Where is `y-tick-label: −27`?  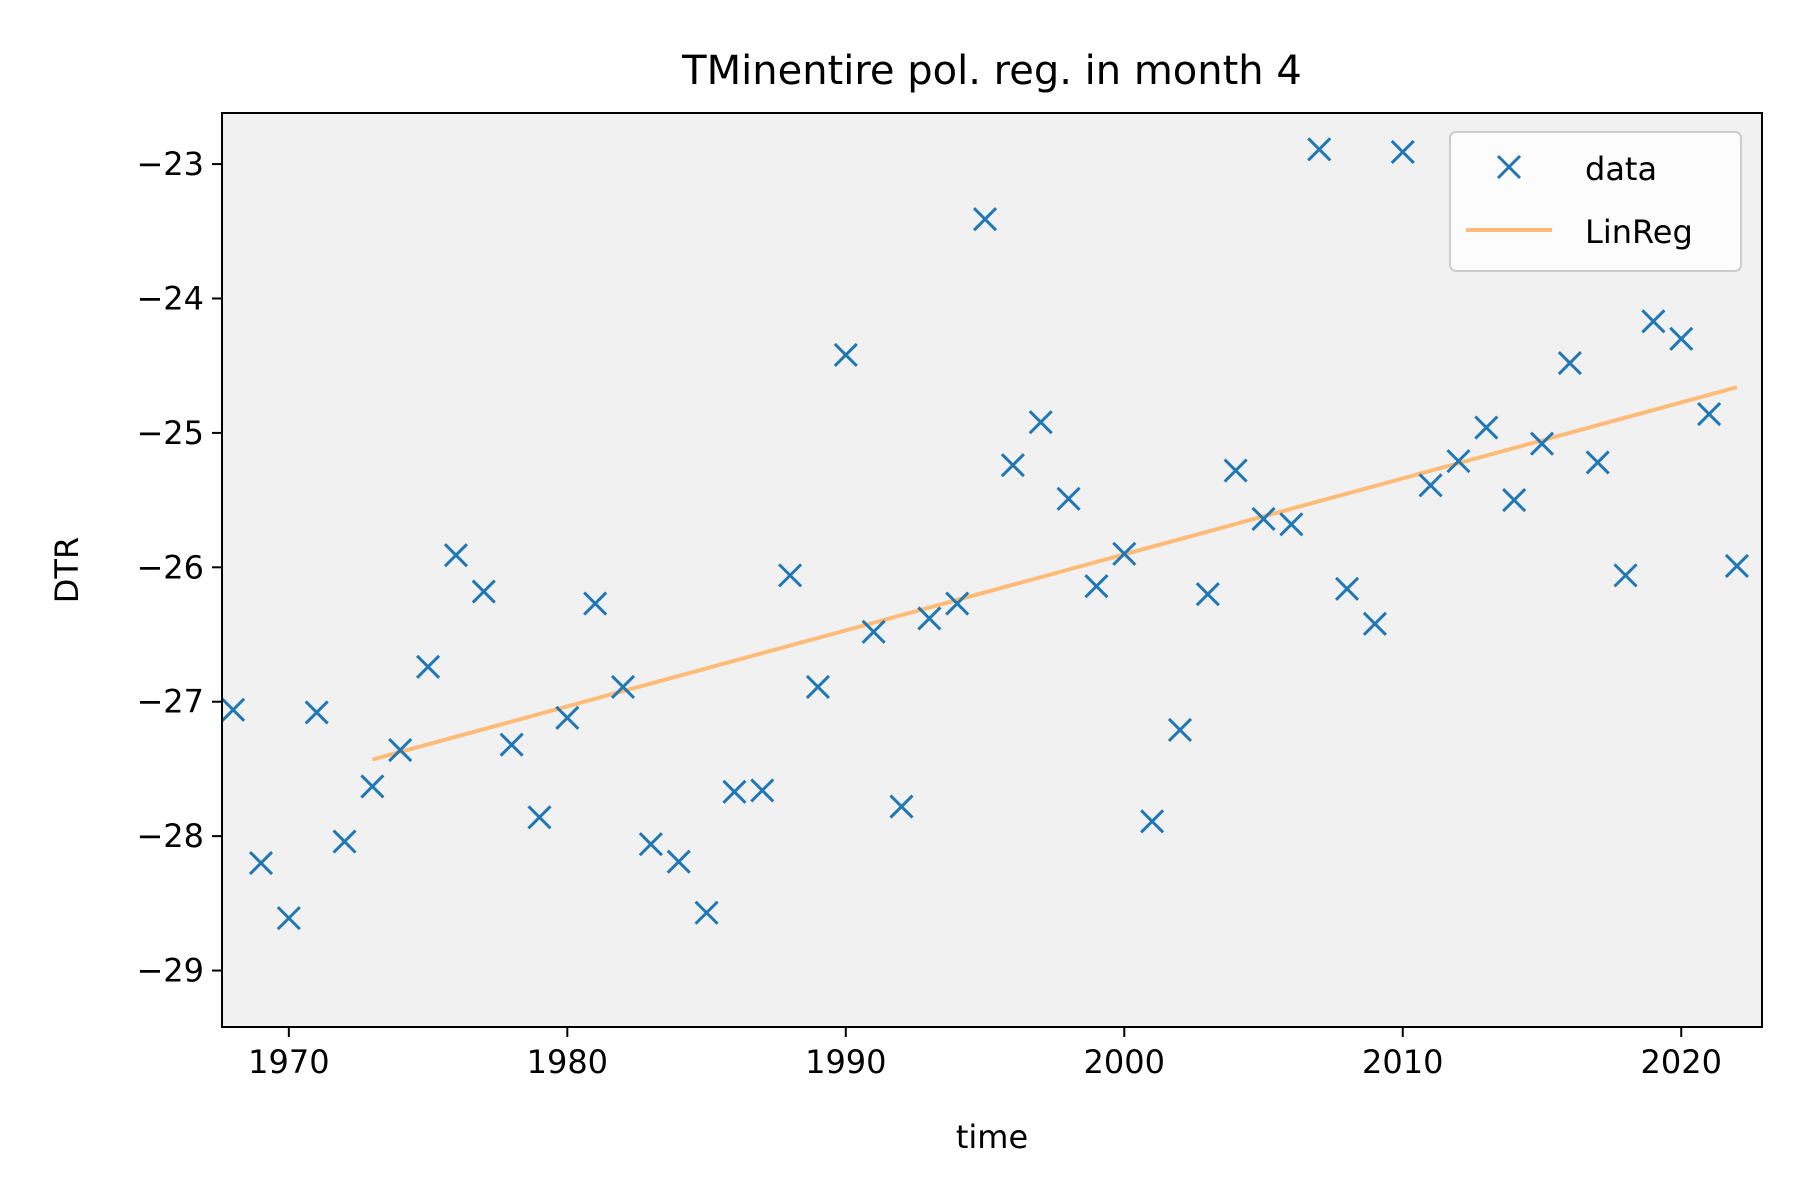 y-tick-label: −27 is located at coordinates (170, 702).